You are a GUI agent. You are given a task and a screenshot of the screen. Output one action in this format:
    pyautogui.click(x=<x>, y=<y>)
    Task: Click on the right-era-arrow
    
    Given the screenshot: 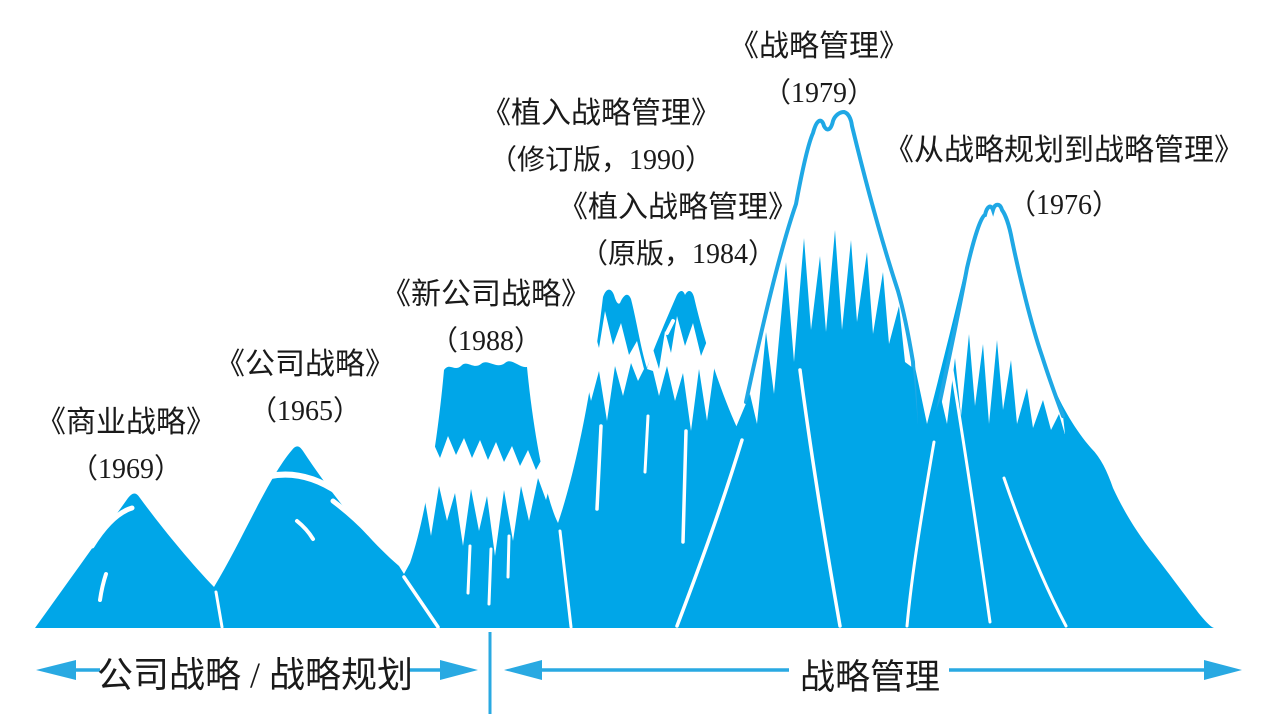 What is the action you would take?
    pyautogui.click(x=873, y=670)
    